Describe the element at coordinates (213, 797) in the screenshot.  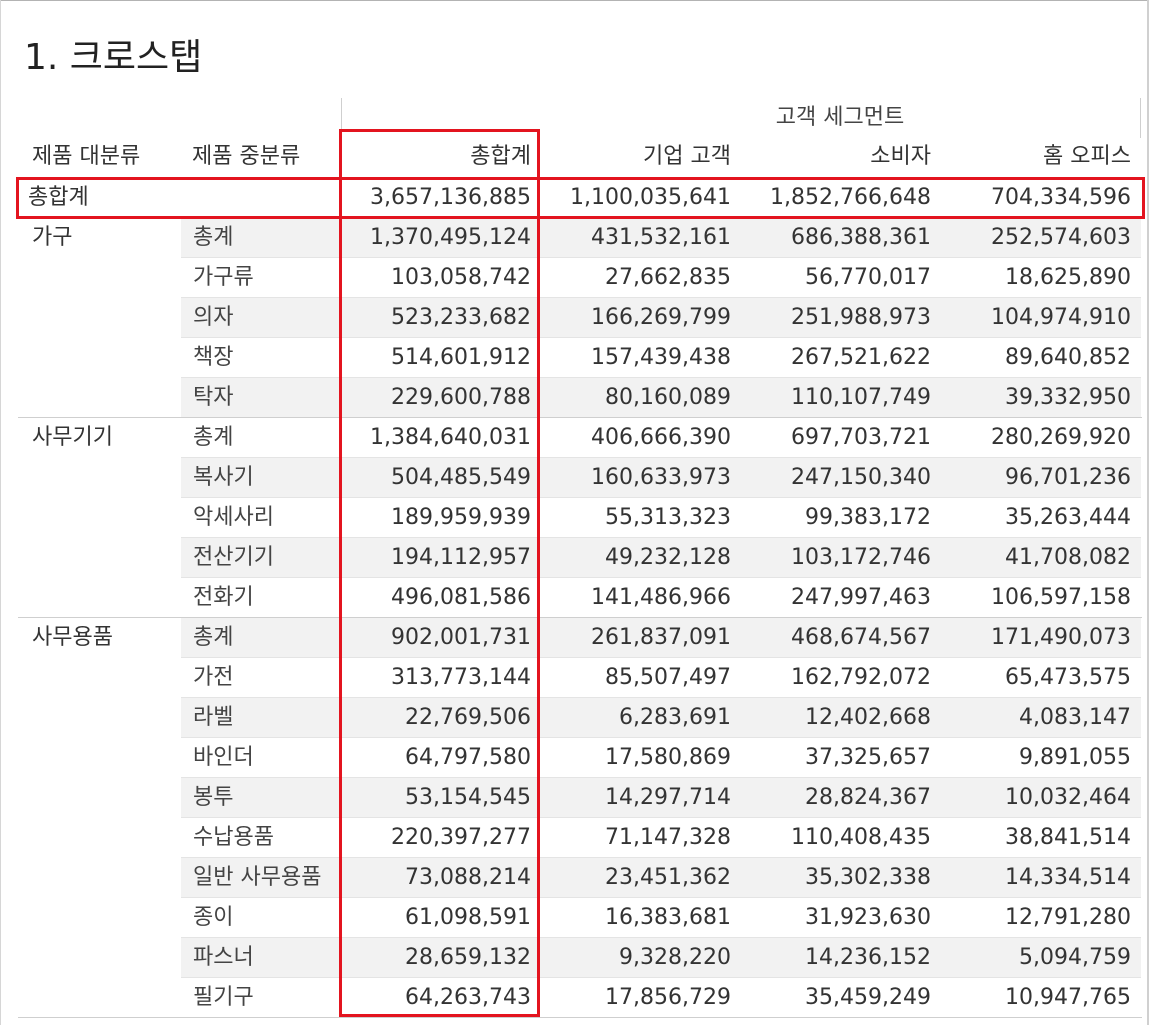
I see `subcategory-label: 봉투` at that location.